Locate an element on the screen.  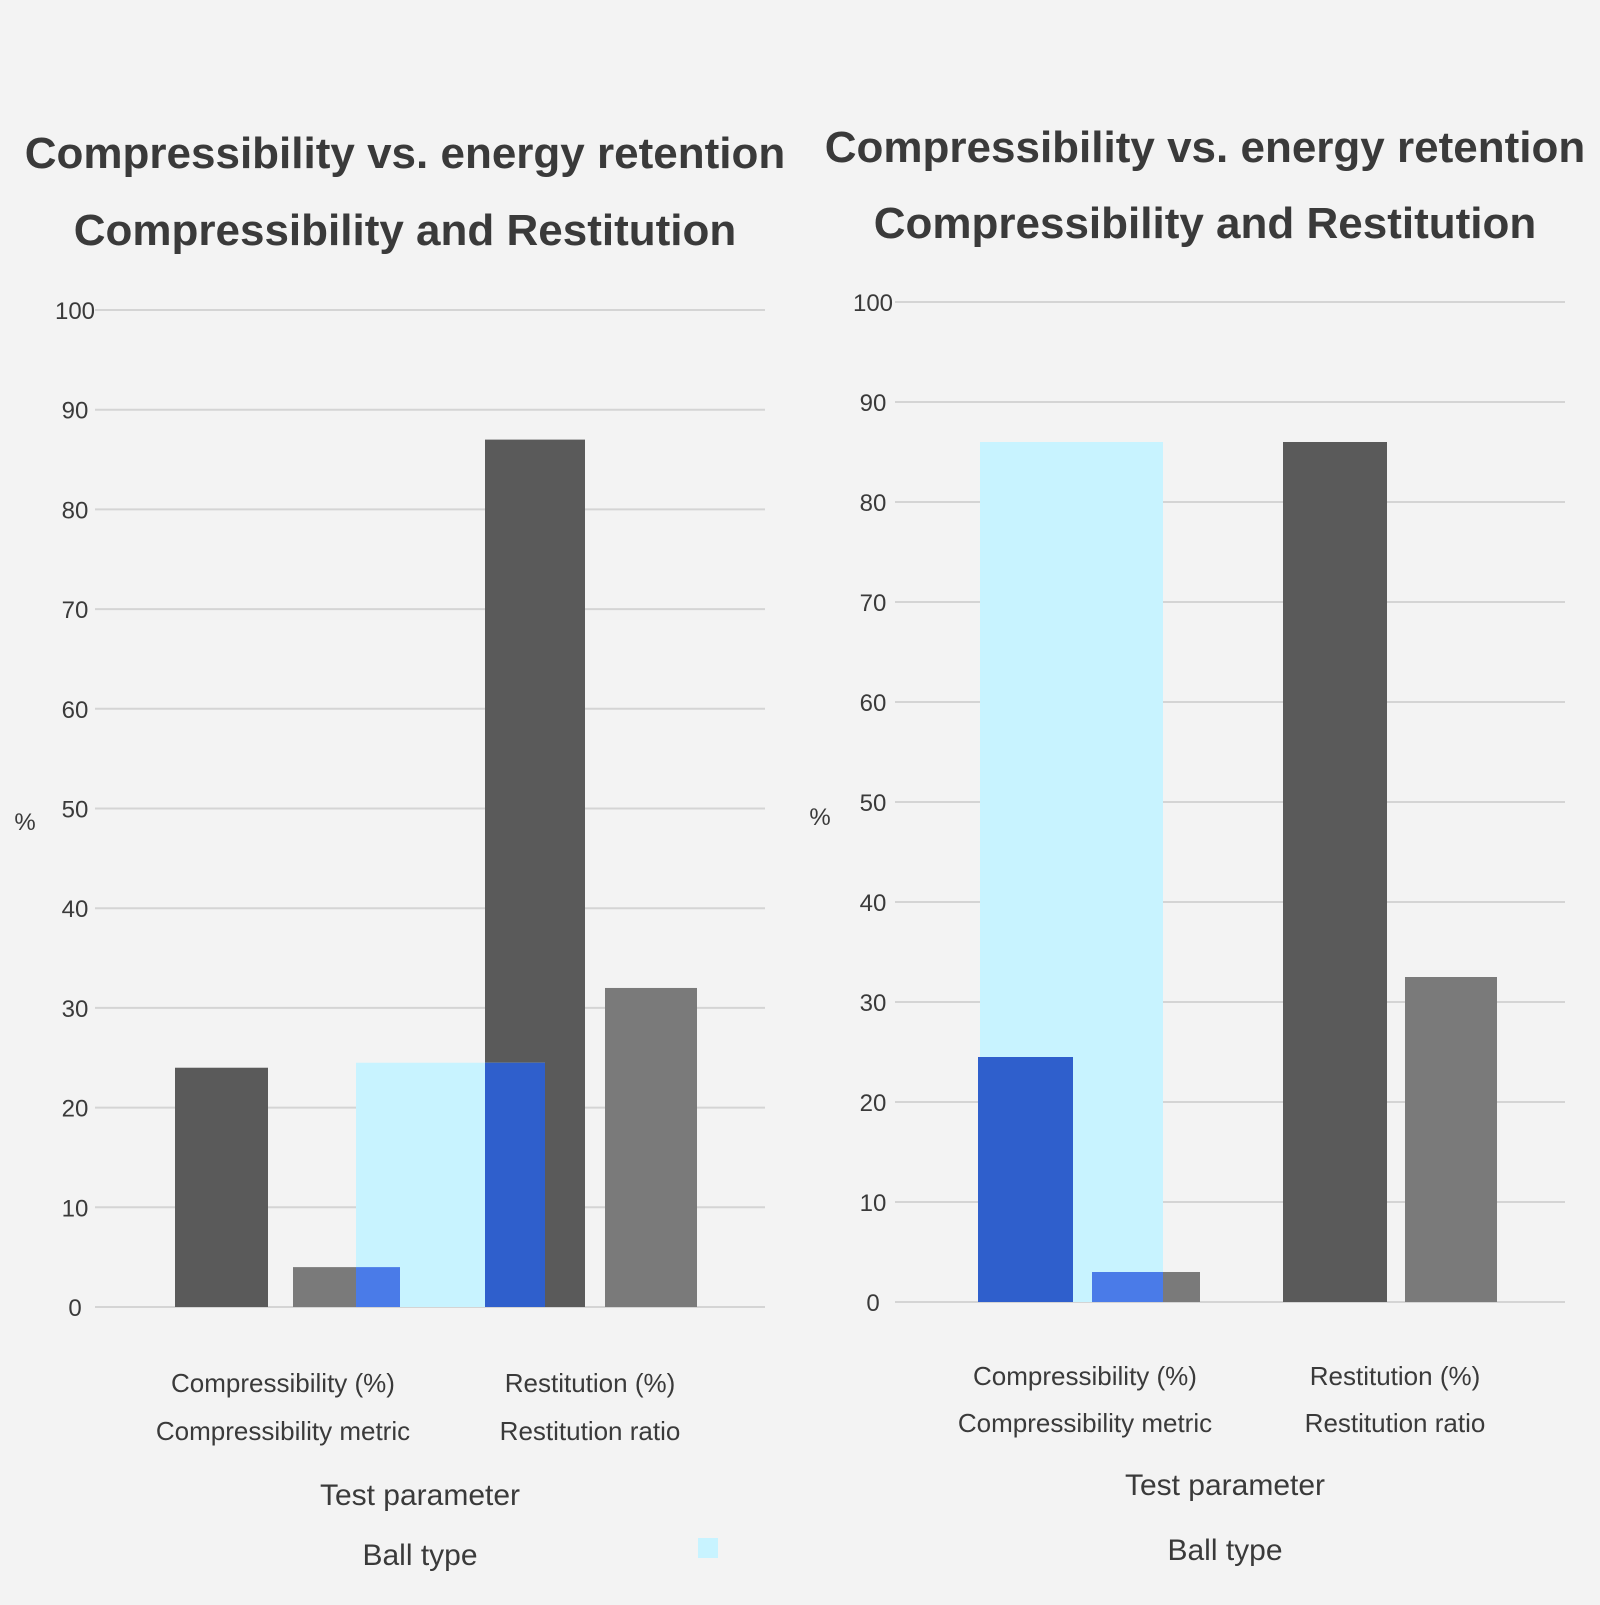
bar-series2-compressibility is located at coordinates (1025, 1179).